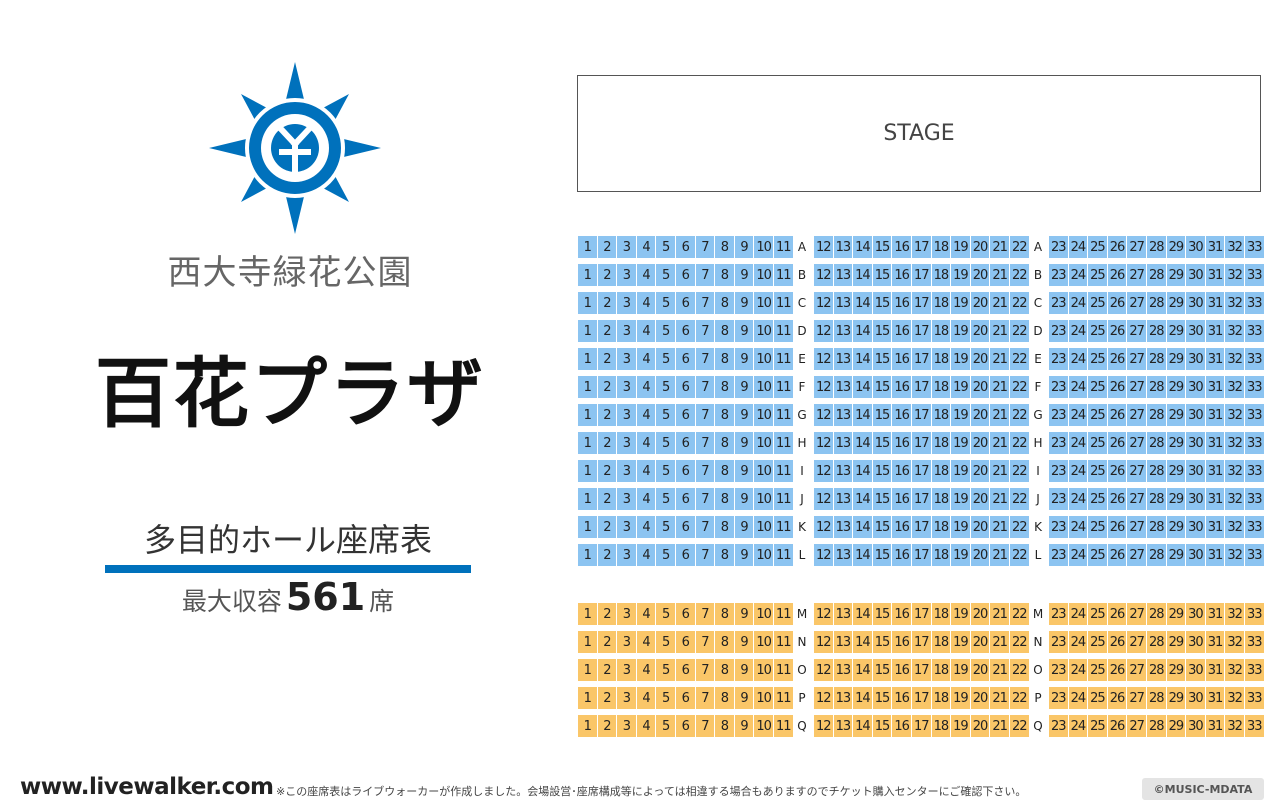 The width and height of the screenshot is (1280, 812). I want to click on seat: 21, so click(999, 698).